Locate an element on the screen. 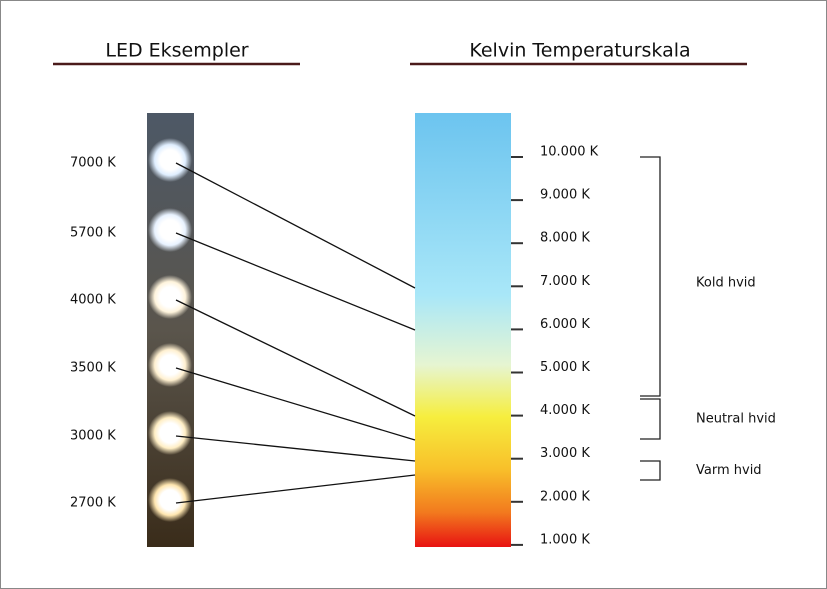 The width and height of the screenshot is (827, 589). led-label: 2700 K is located at coordinates (93, 503).